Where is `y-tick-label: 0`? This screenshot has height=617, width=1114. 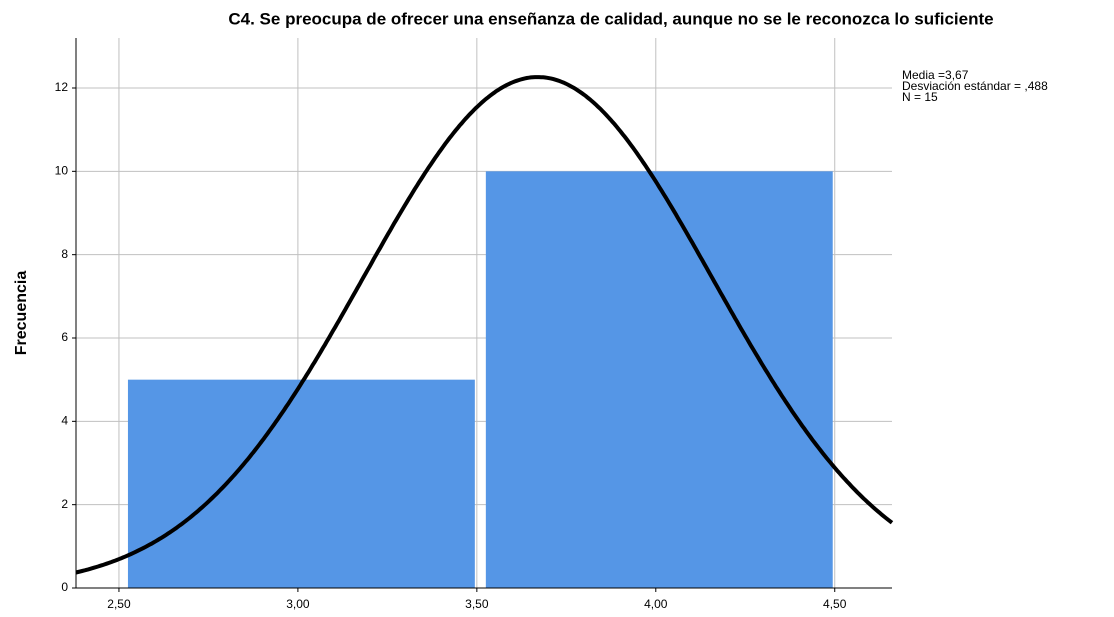
y-tick-label: 0 is located at coordinates (64, 587).